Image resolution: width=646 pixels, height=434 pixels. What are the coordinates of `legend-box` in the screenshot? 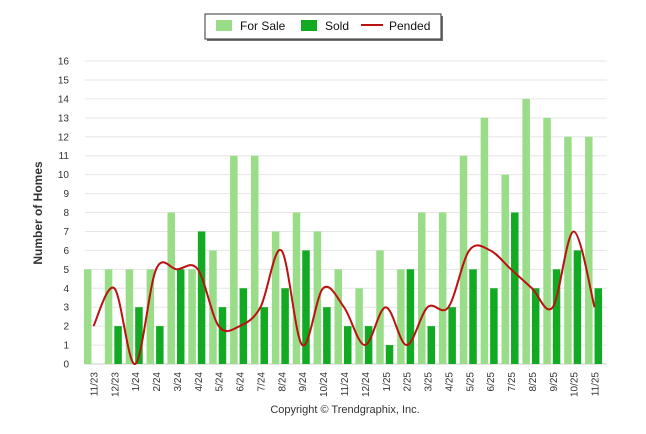 It's located at (323, 26).